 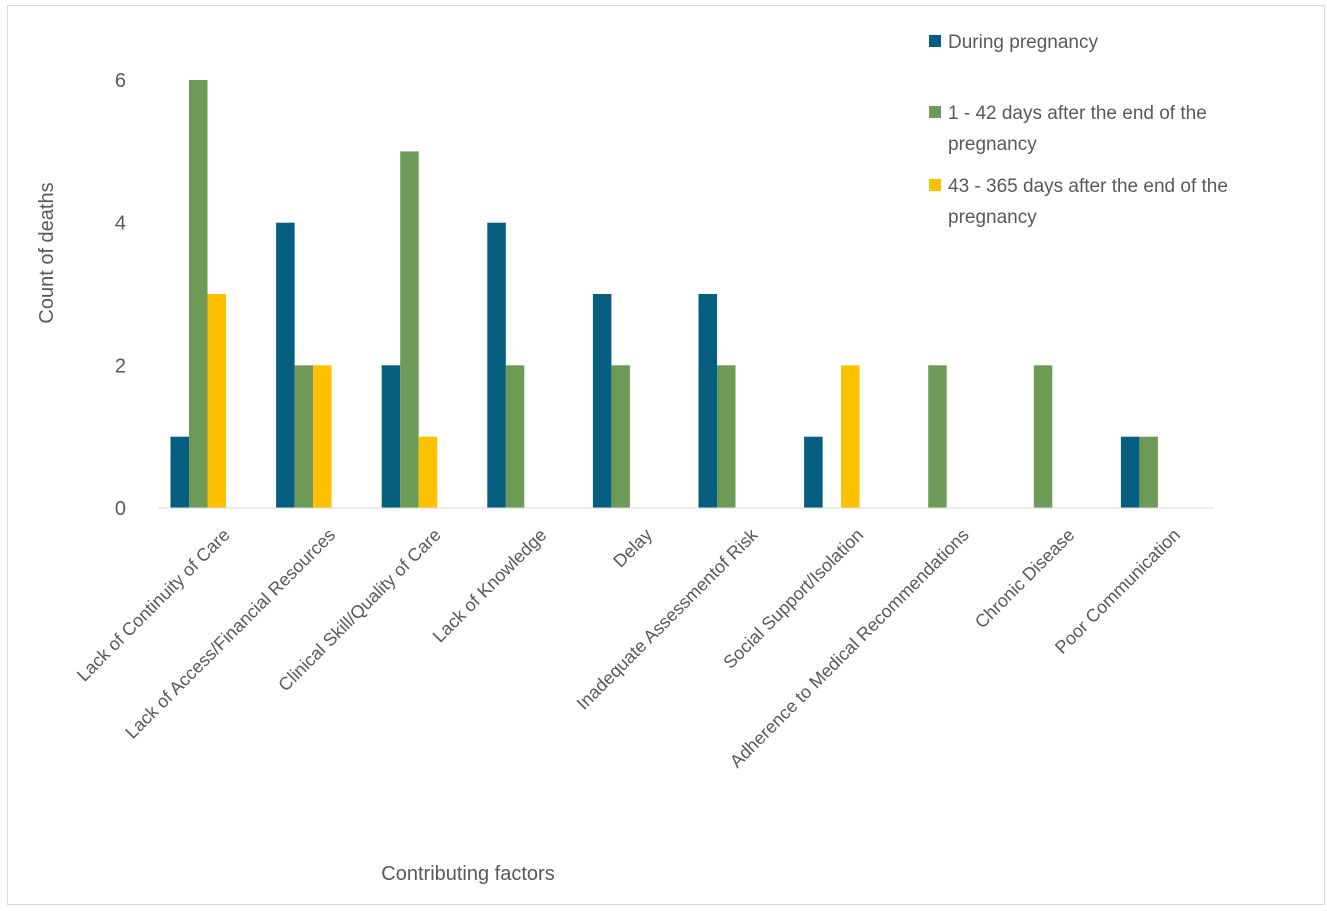 I want to click on legend-label-line: During pregnancy, so click(x=1023, y=42).